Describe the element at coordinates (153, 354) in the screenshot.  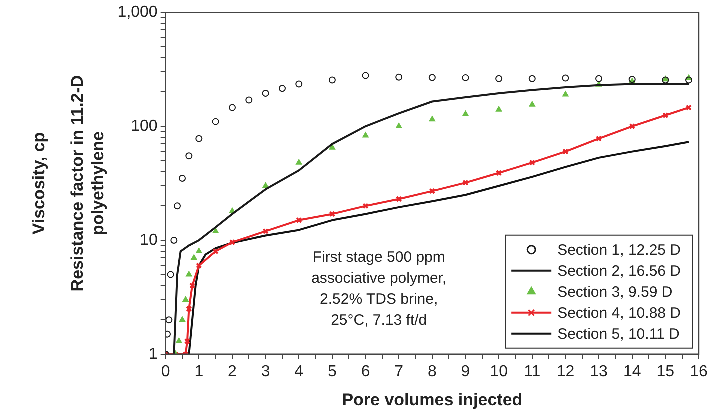
I see `y-tick-label: 1` at that location.